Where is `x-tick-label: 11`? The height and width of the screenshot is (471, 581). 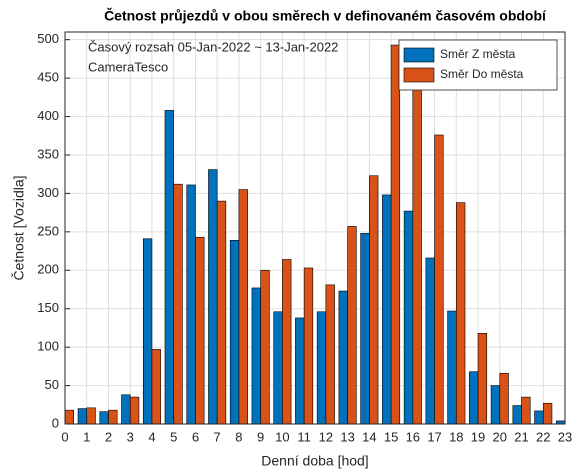
x-tick-label: 11 is located at coordinates (304, 436).